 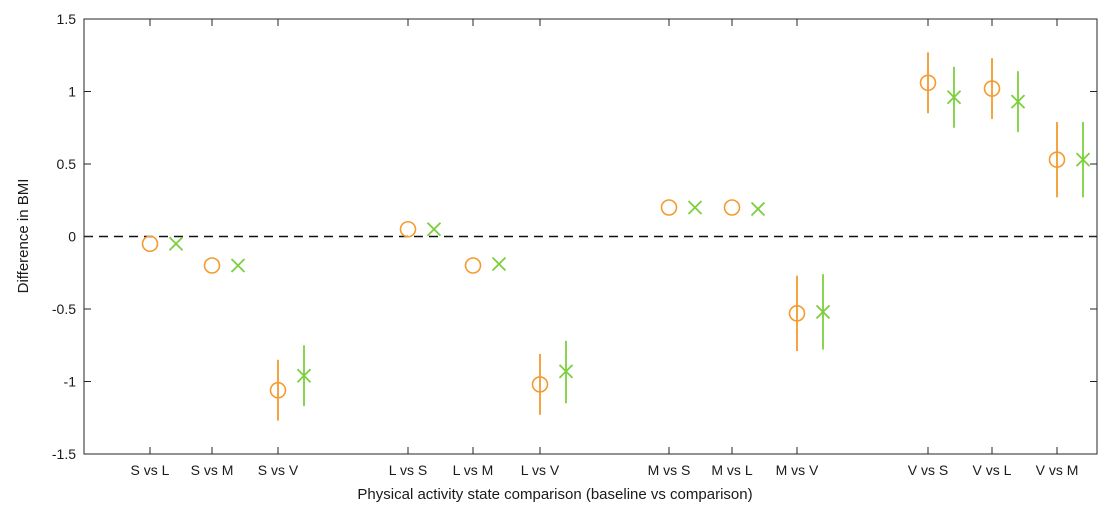 What do you see at coordinates (67, 164) in the screenshot?
I see `y-tick-label: 0.5` at bounding box center [67, 164].